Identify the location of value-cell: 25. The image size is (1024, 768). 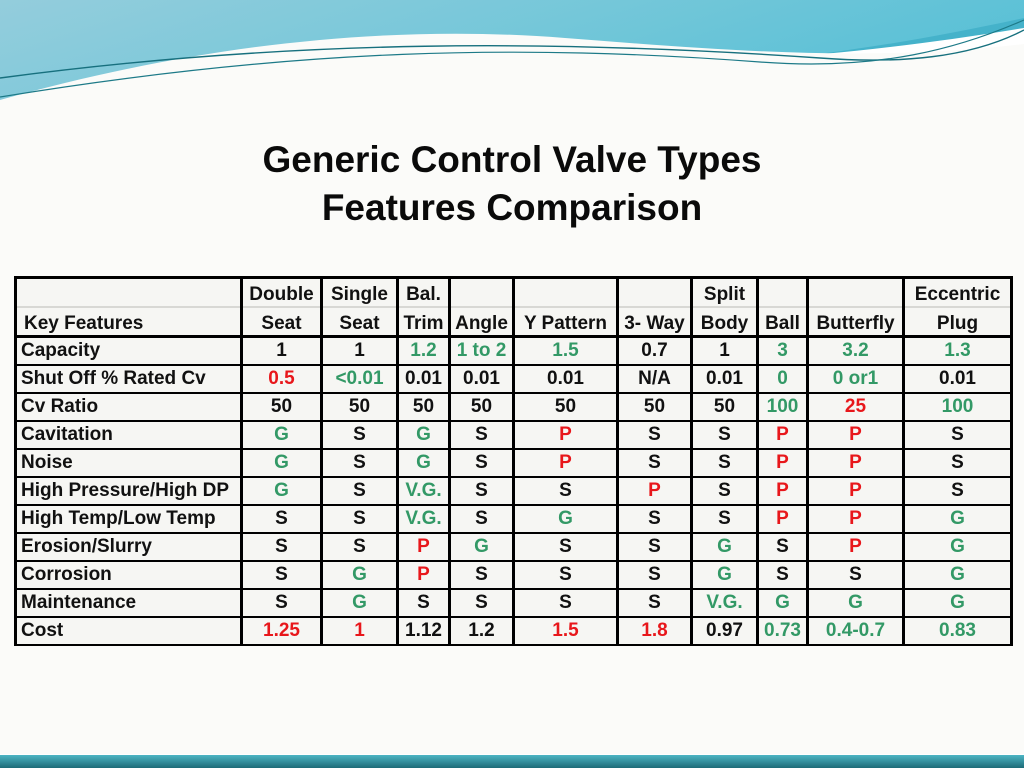
(855, 407).